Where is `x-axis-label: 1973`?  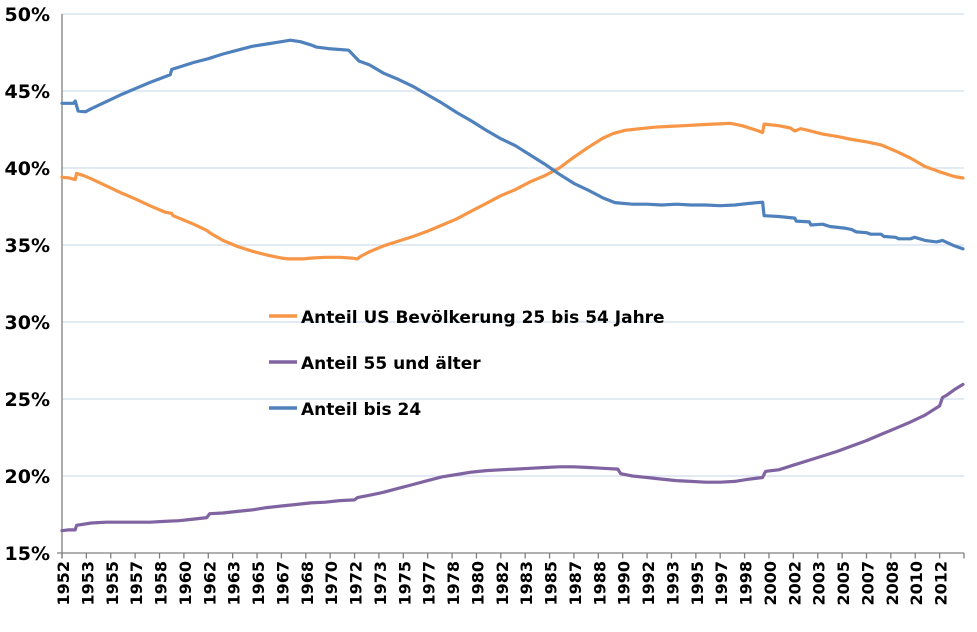 x-axis-label: 1973 is located at coordinates (380, 583).